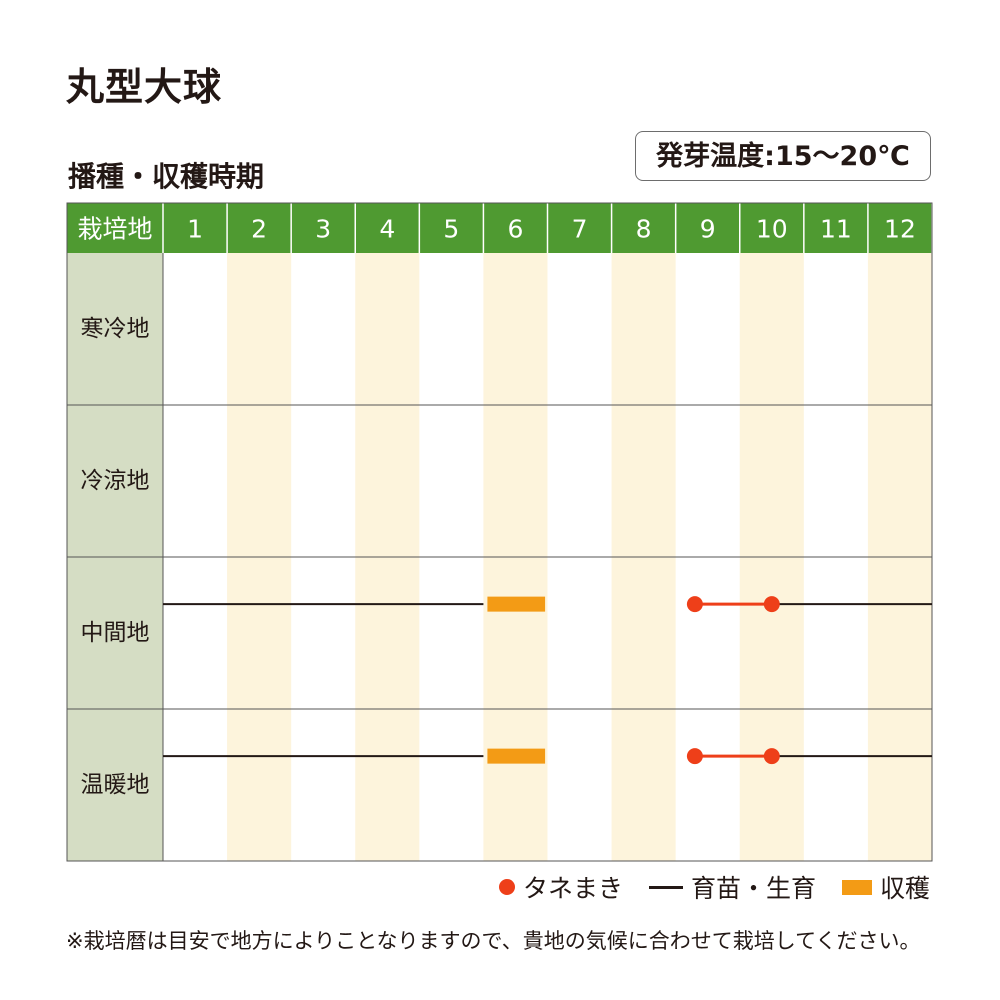 This screenshot has height=1000, width=1000. Describe the element at coordinates (665, 887) in the screenshot. I see `growing-line-icon` at that location.